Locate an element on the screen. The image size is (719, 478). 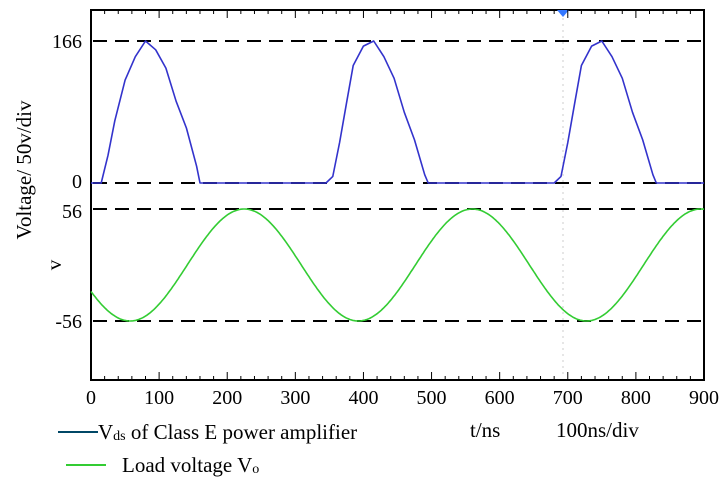
x-tick-label: 0 is located at coordinates (91, 398).